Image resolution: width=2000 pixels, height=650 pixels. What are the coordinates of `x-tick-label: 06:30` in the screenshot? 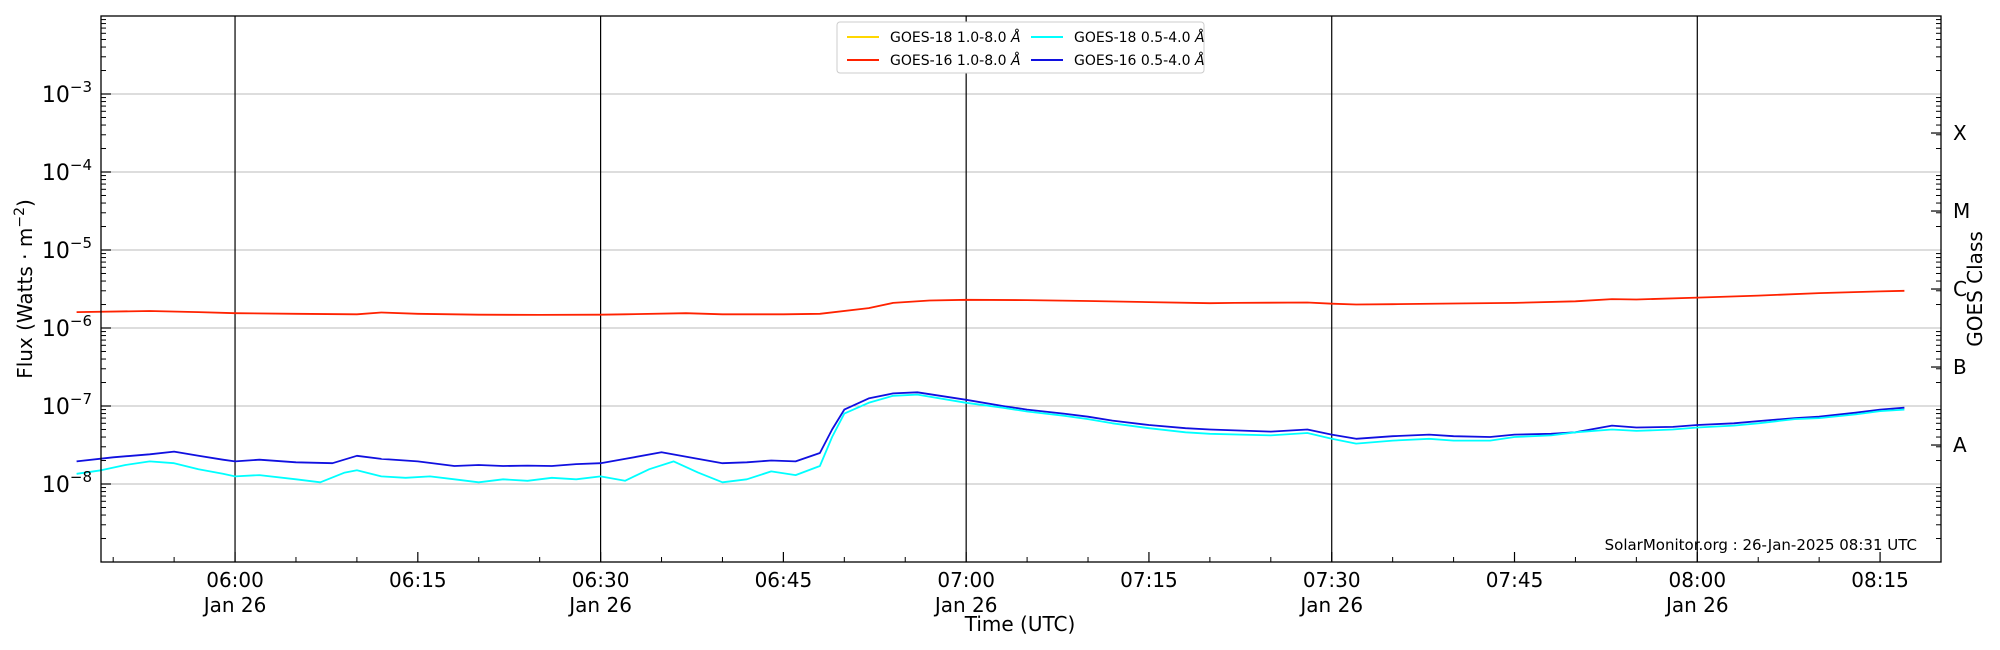 It's located at (601, 580).